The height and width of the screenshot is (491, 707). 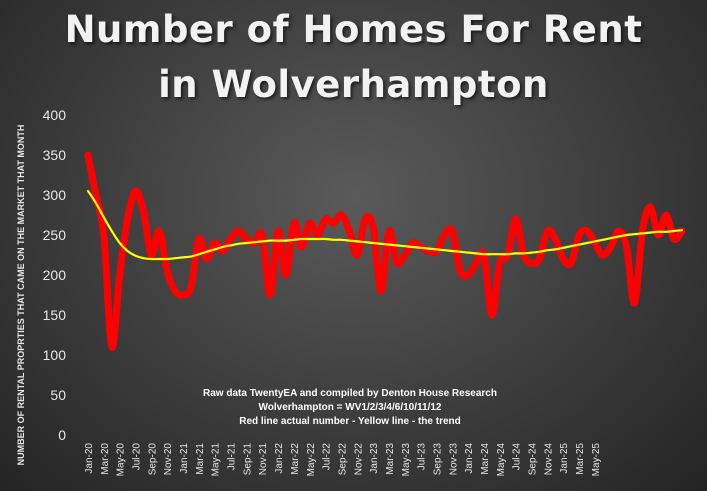 I want to click on y-tick-label: 250, so click(x=55, y=235).